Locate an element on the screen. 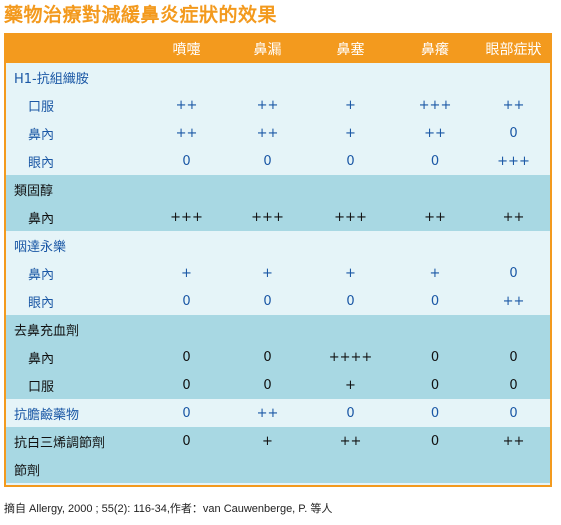 The height and width of the screenshot is (525, 561). header-cell: 鼻癢 is located at coordinates (435, 49).